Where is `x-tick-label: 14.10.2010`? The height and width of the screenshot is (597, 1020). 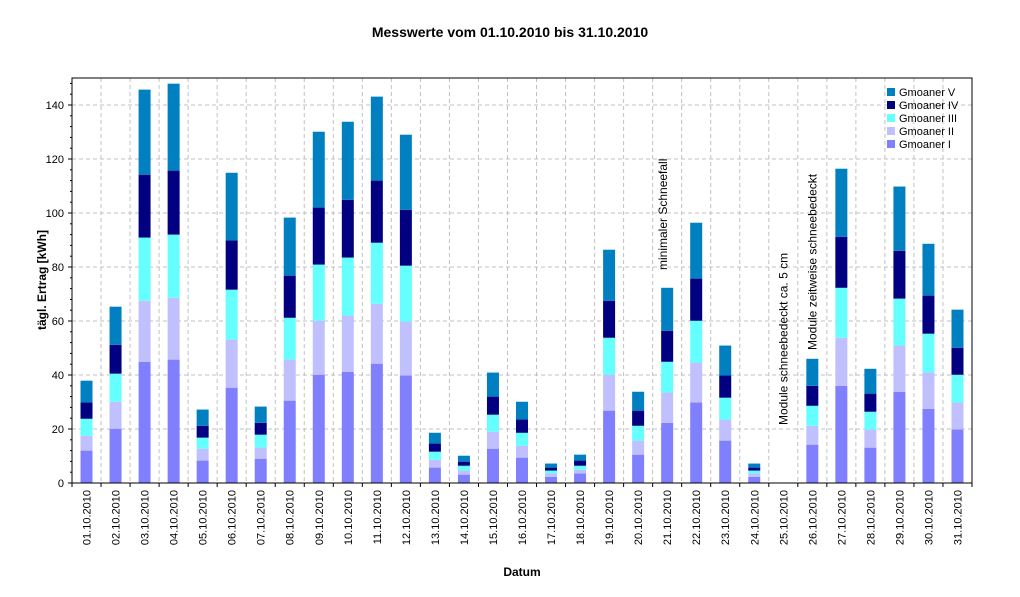 x-tick-label: 14.10.2010 is located at coordinates (465, 517).